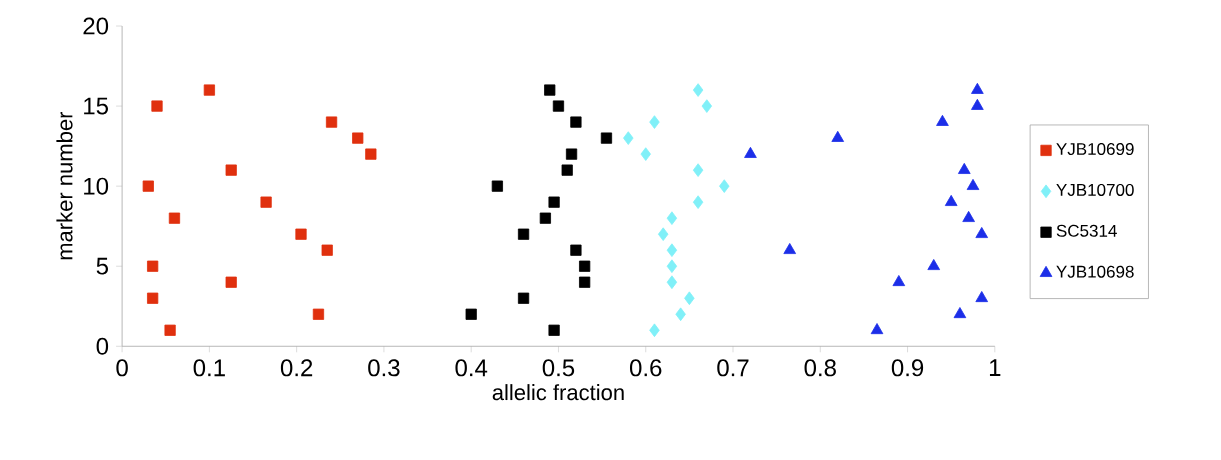 The image size is (1221, 460). I want to click on y-tick-label: 5, so click(102, 266).